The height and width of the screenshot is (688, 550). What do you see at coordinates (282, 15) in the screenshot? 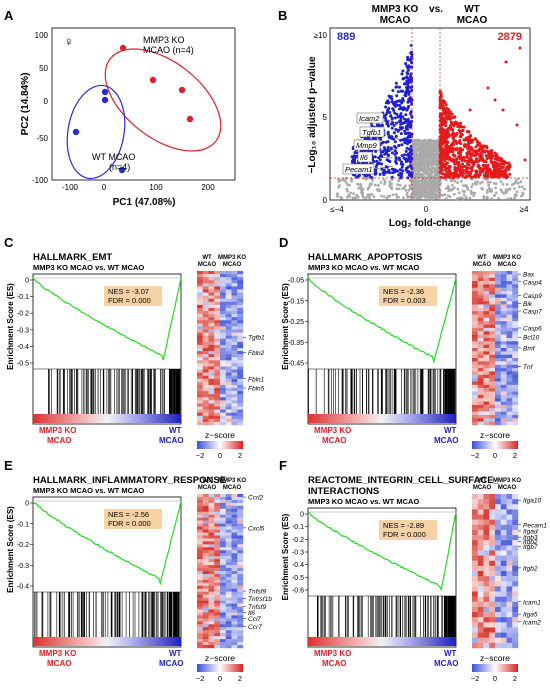
I see `panel-letter: B` at bounding box center [282, 15].